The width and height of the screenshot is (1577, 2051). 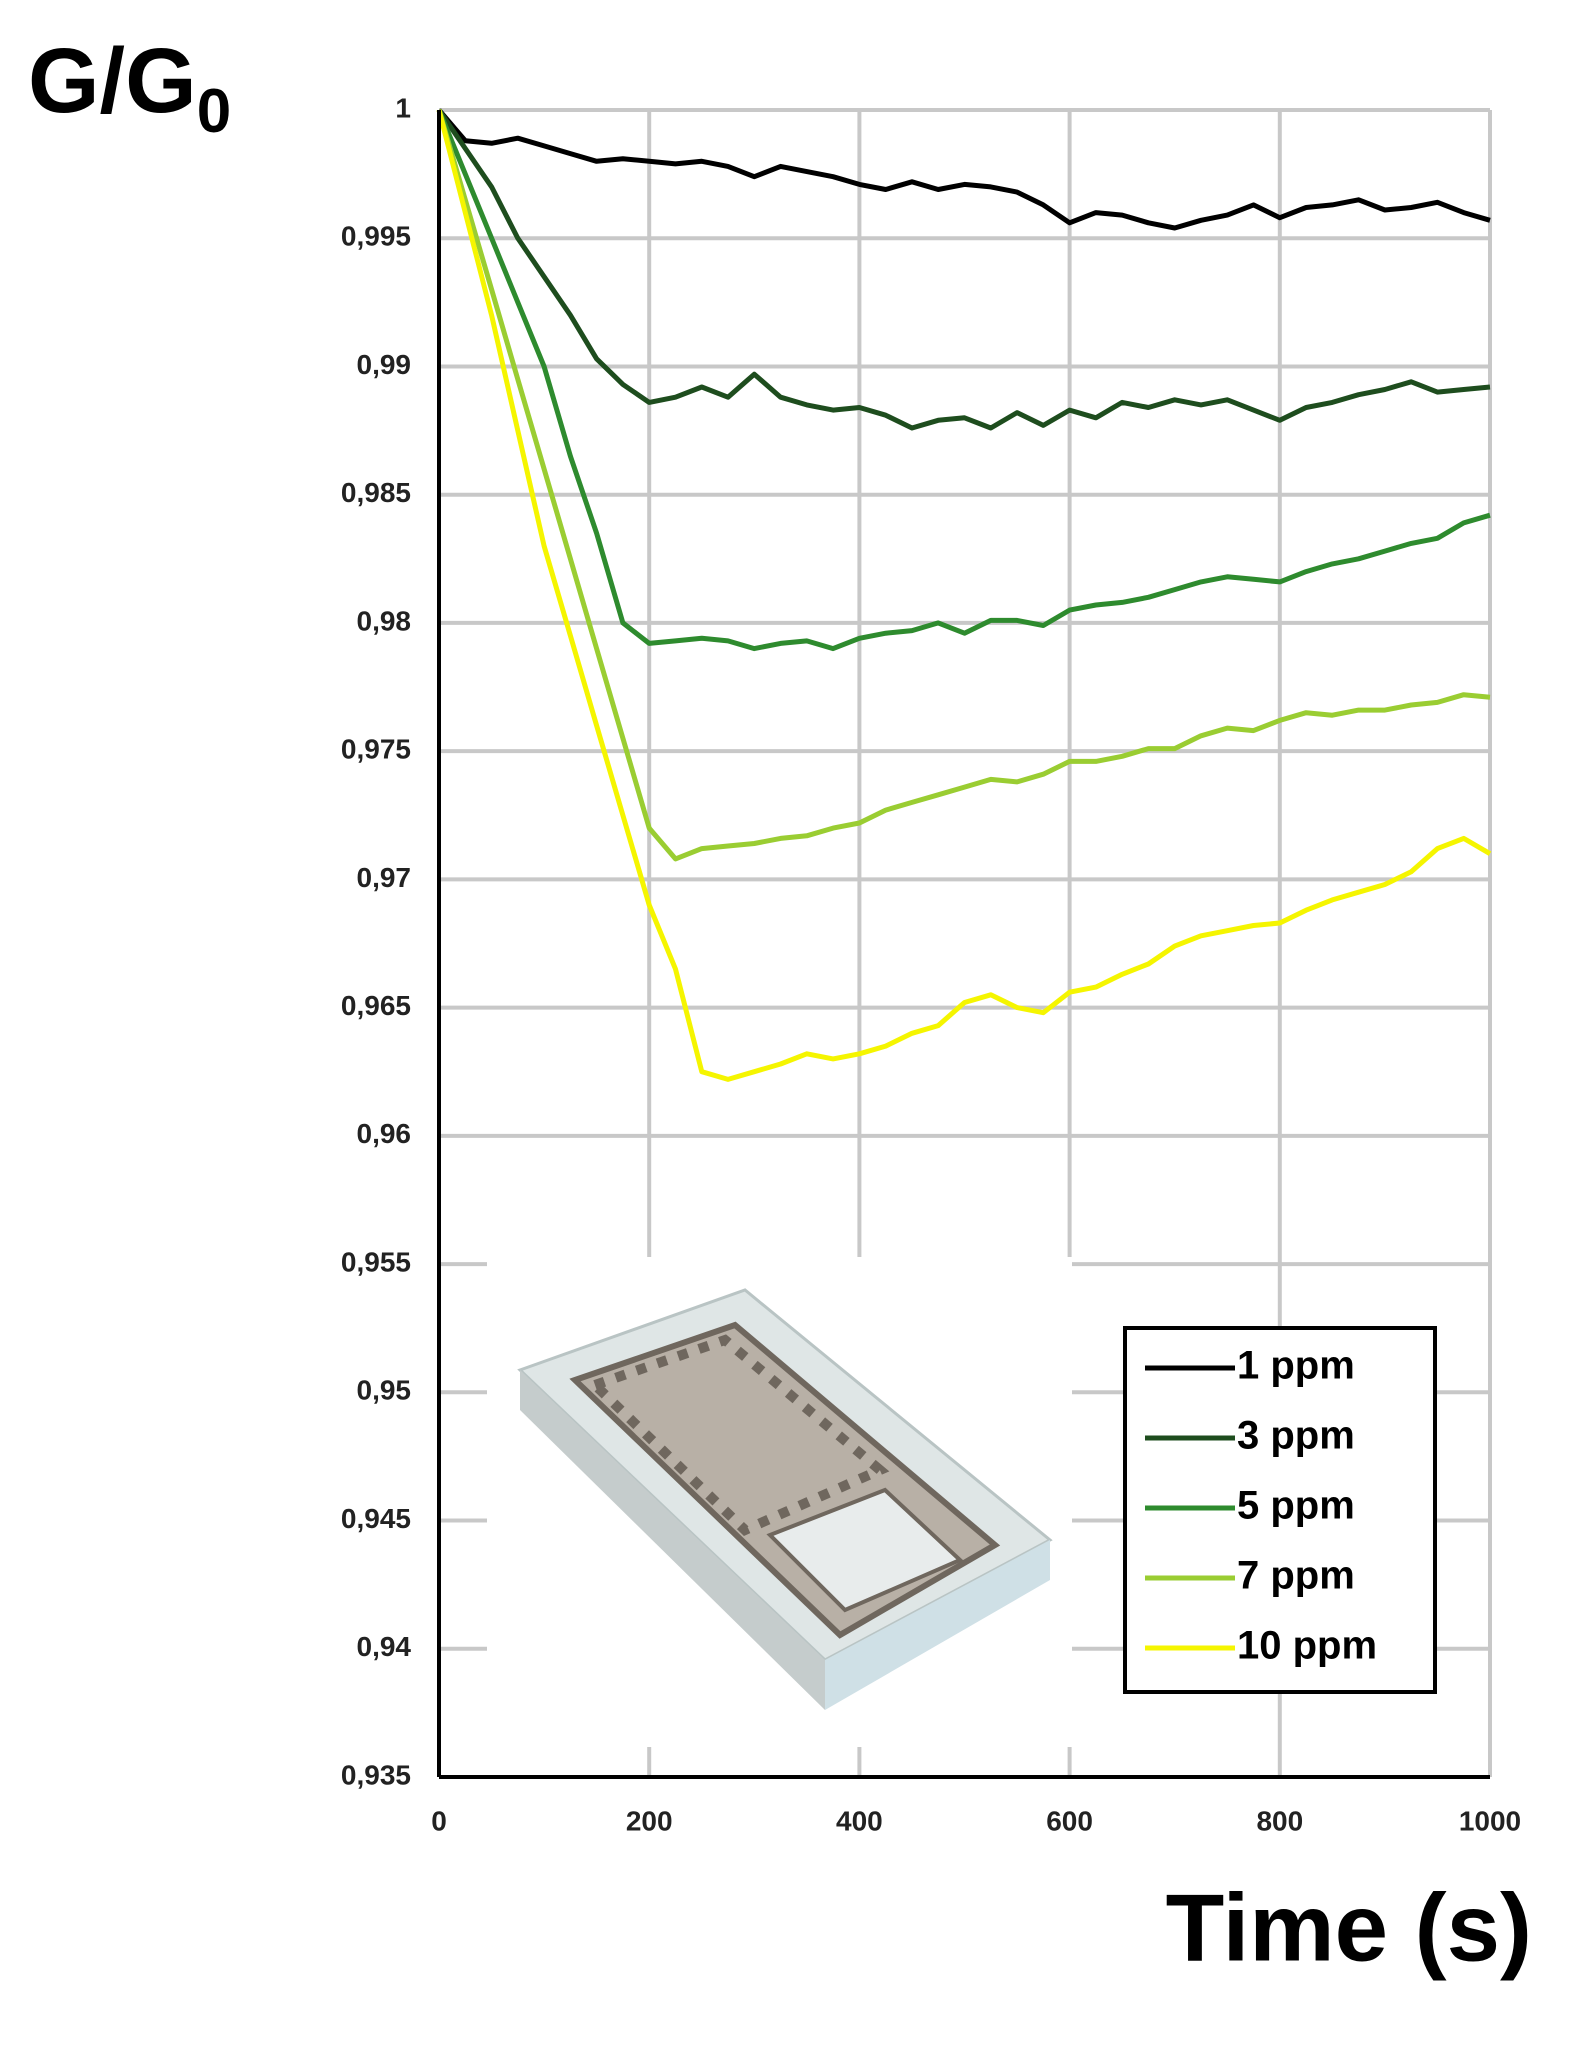 What do you see at coordinates (384, 620) in the screenshot?
I see `y-tick-label: 0,98` at bounding box center [384, 620].